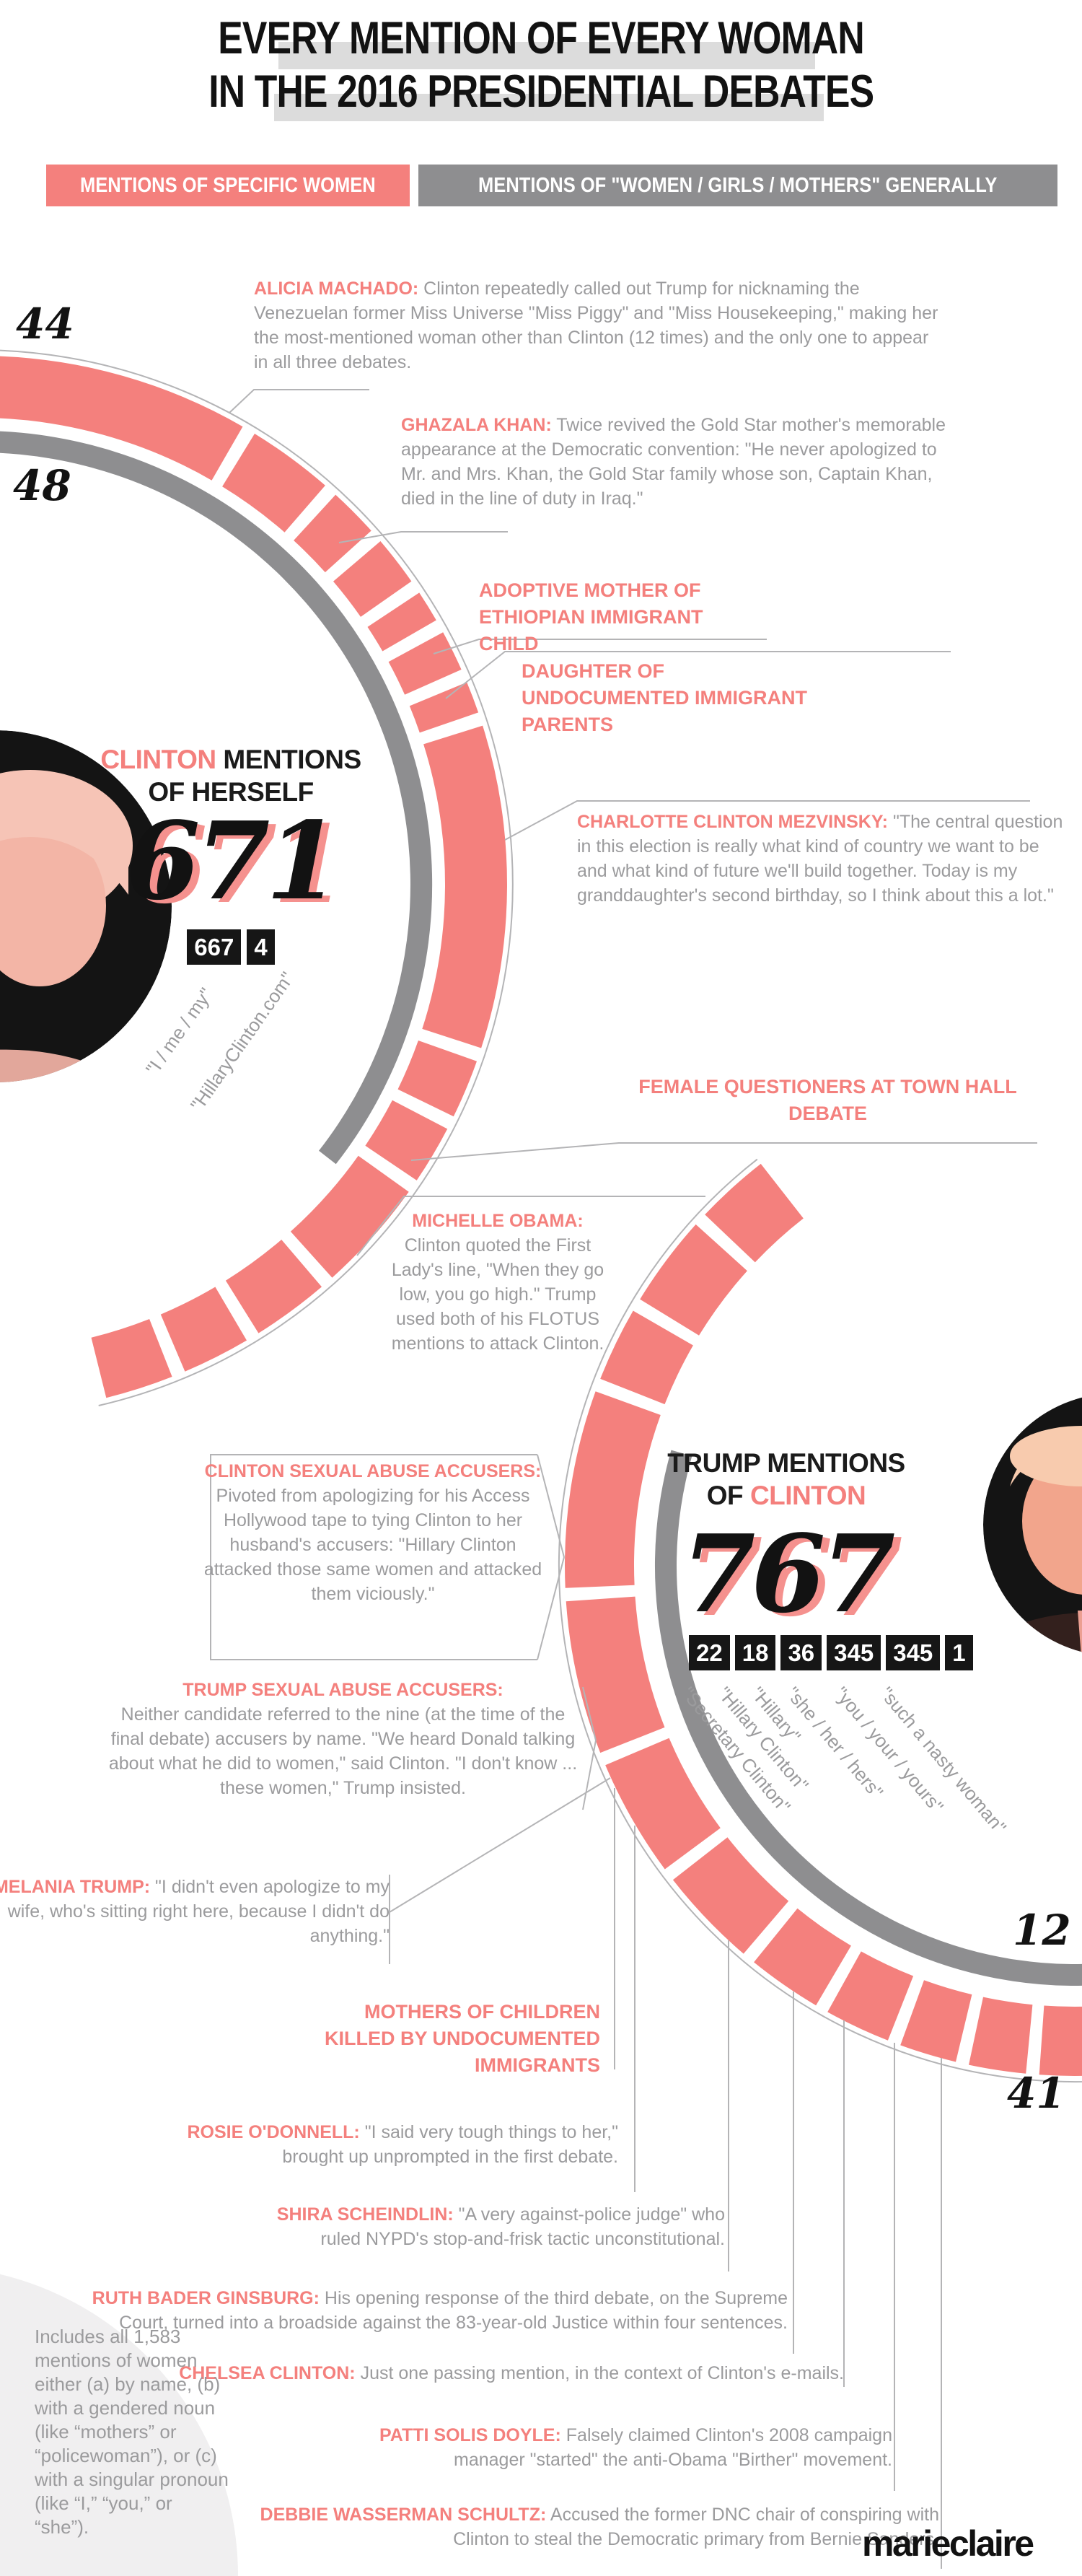  I want to click on marie-claire-logo: marieclaire, so click(948, 2543).